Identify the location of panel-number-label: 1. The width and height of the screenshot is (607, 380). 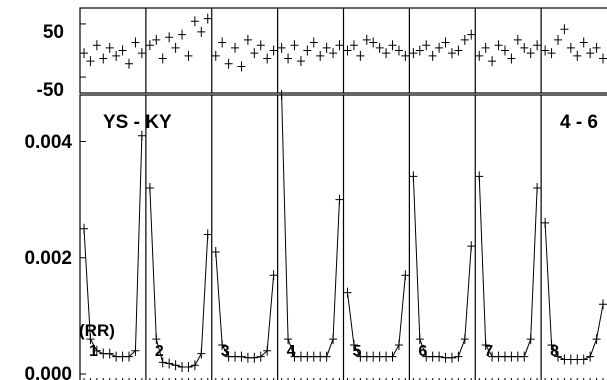
(93, 351).